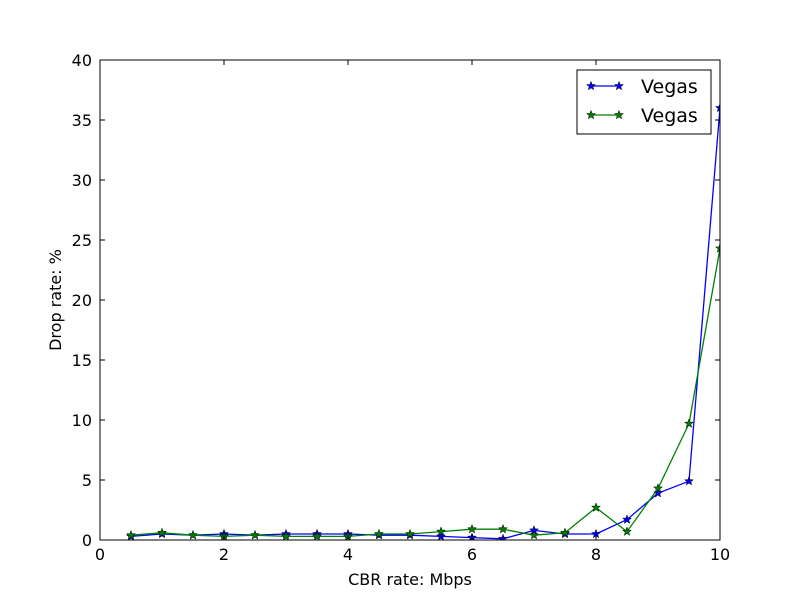 Image resolution: width=800 pixels, height=600 pixels. Describe the element at coordinates (224, 554) in the screenshot. I see `x-tick-label: 2` at that location.